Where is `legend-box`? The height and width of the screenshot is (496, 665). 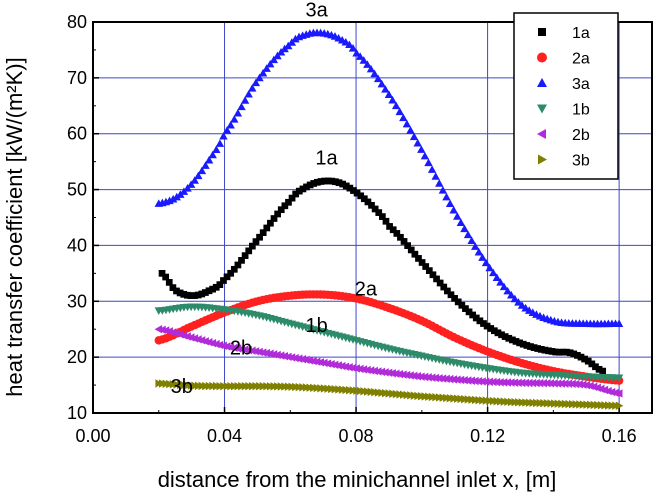 legend-box is located at coordinates (566, 96).